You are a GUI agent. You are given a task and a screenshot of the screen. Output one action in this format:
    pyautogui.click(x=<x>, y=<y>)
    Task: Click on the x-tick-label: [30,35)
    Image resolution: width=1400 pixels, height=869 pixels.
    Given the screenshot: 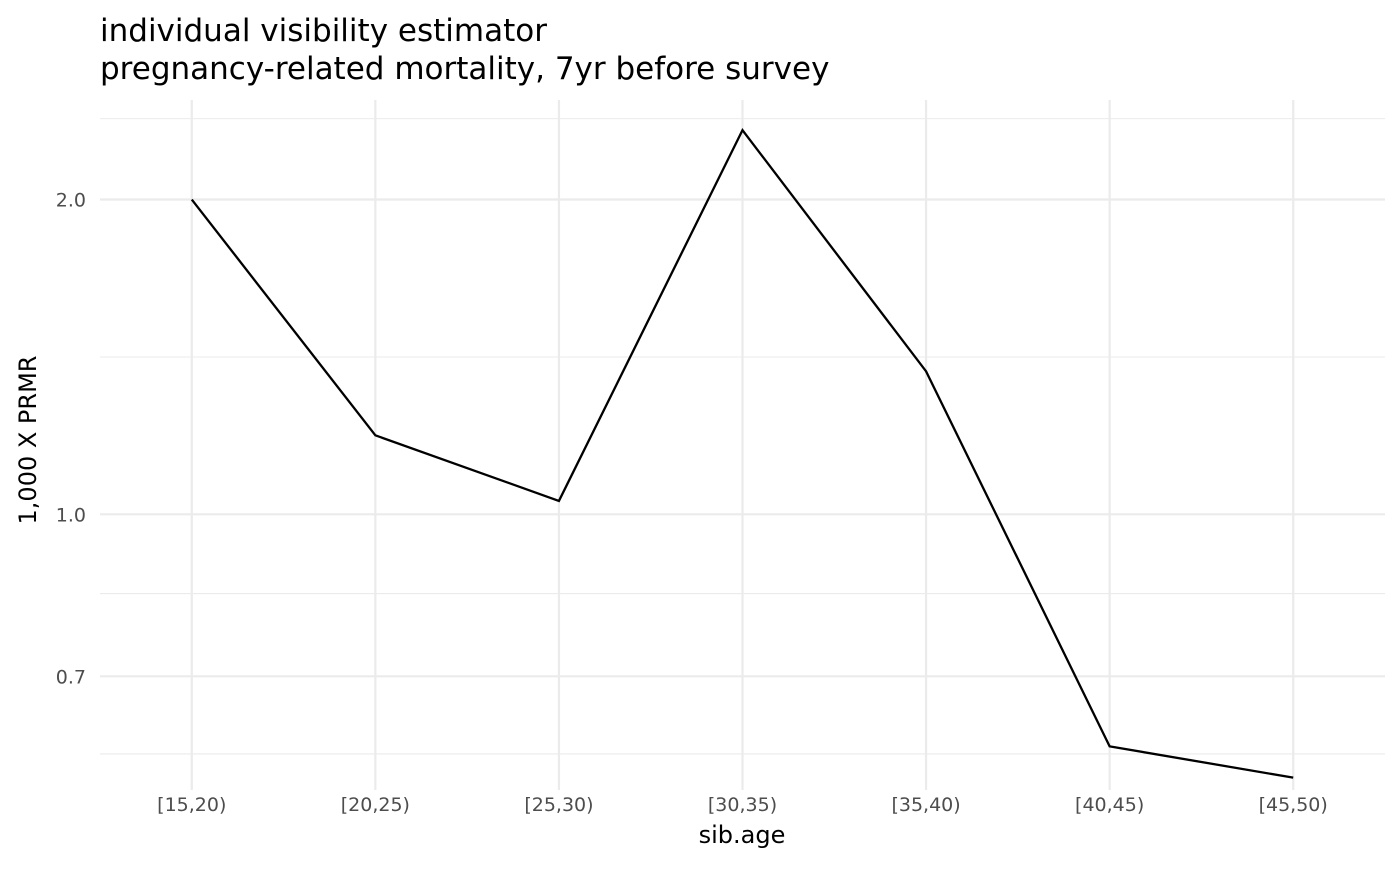 What is the action you would take?
    pyautogui.click(x=742, y=805)
    